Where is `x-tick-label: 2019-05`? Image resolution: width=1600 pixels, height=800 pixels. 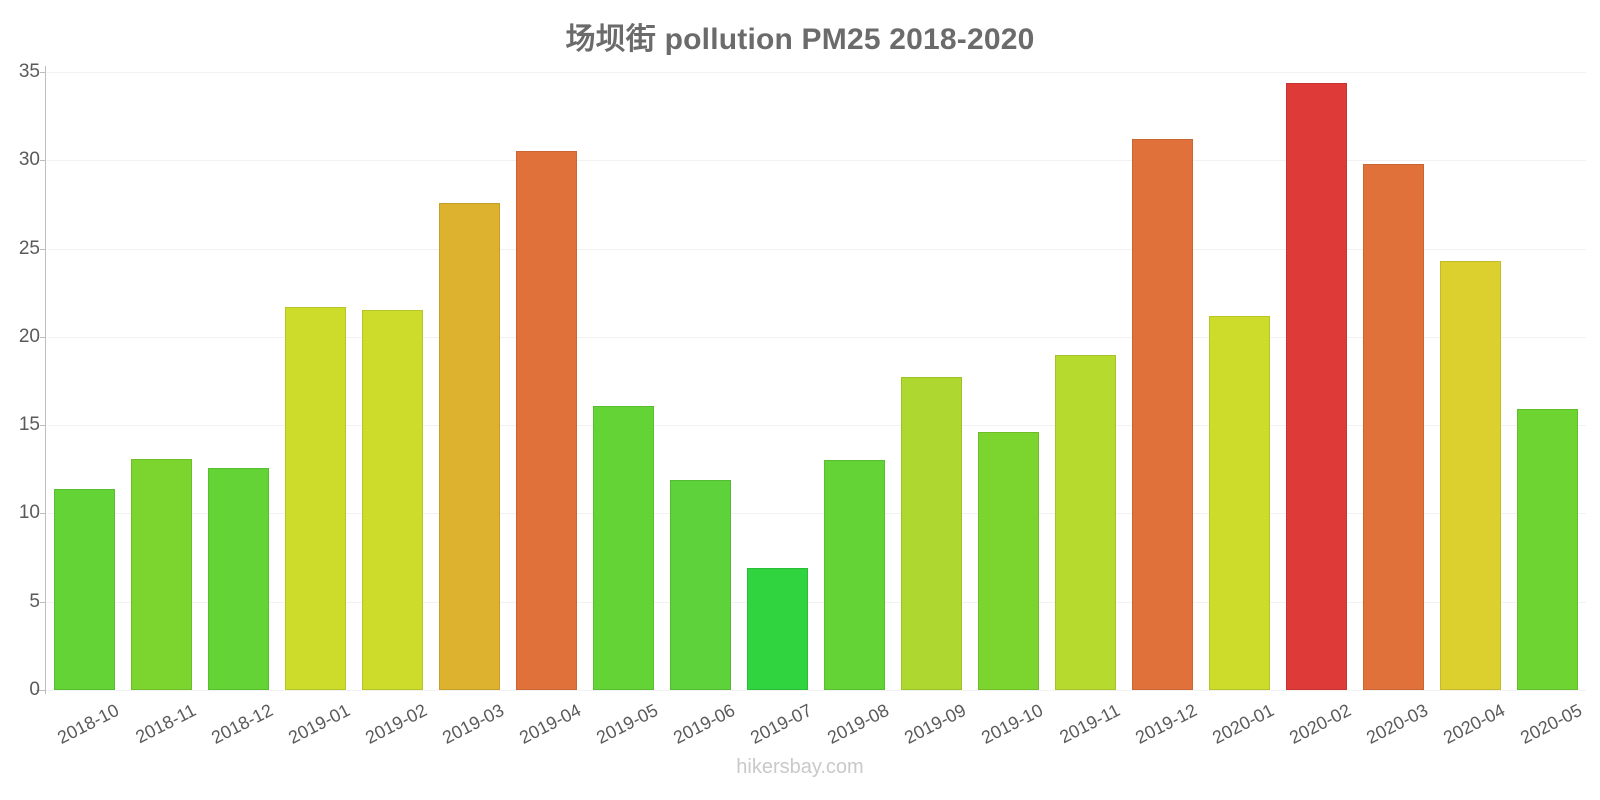
x-tick-label: 2019-05 is located at coordinates (626, 724).